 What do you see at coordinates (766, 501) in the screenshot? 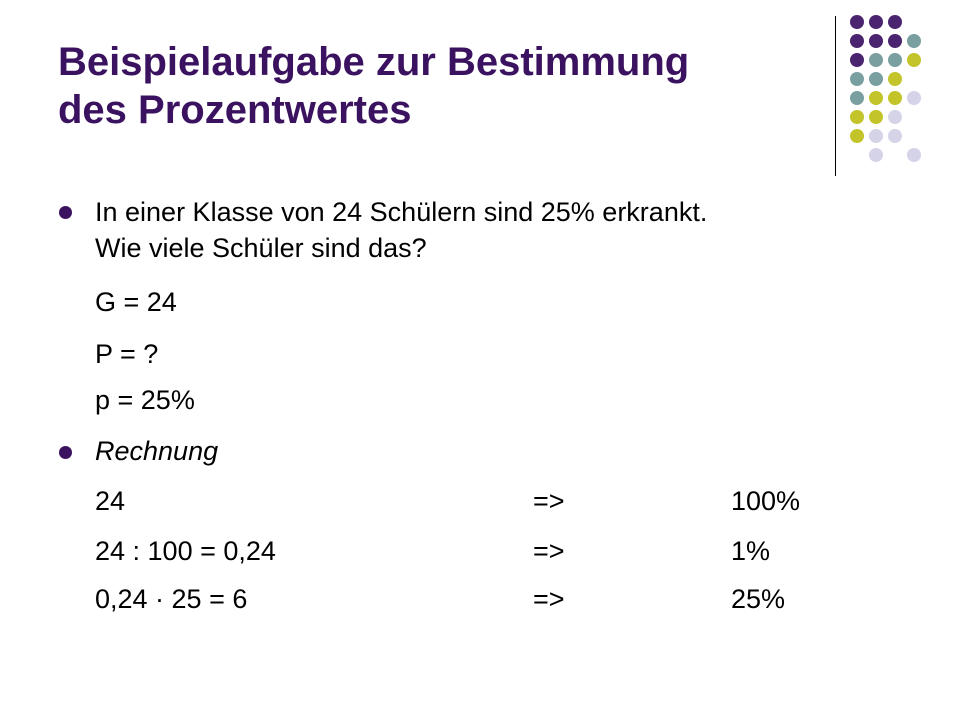
I see `calc-result: 100%` at bounding box center [766, 501].